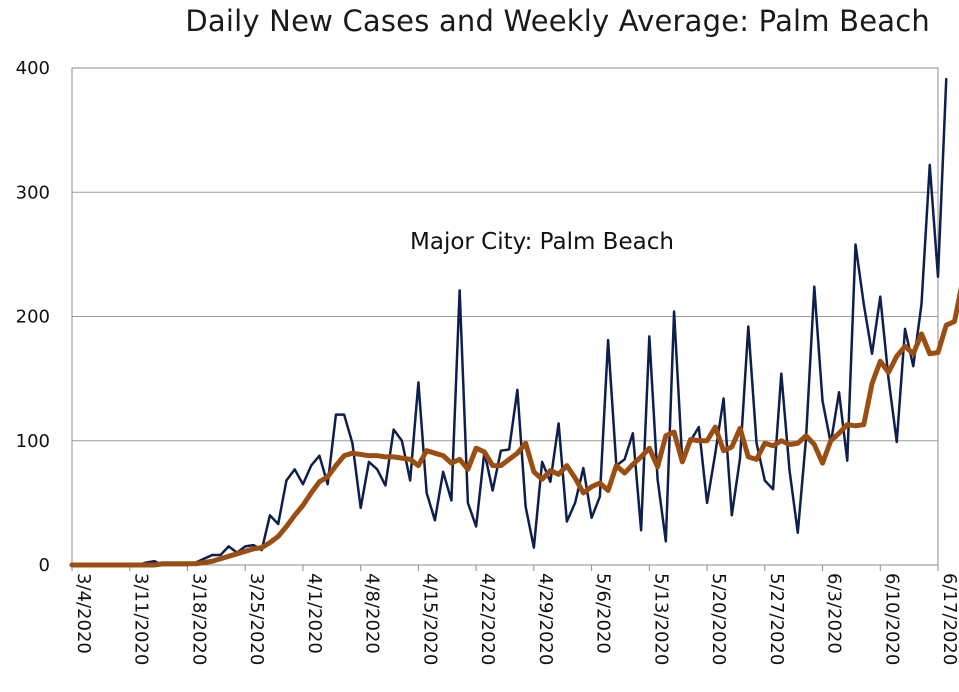  What do you see at coordinates (776, 619) in the screenshot?
I see `x-tick-label: 5/27/2020` at bounding box center [776, 619].